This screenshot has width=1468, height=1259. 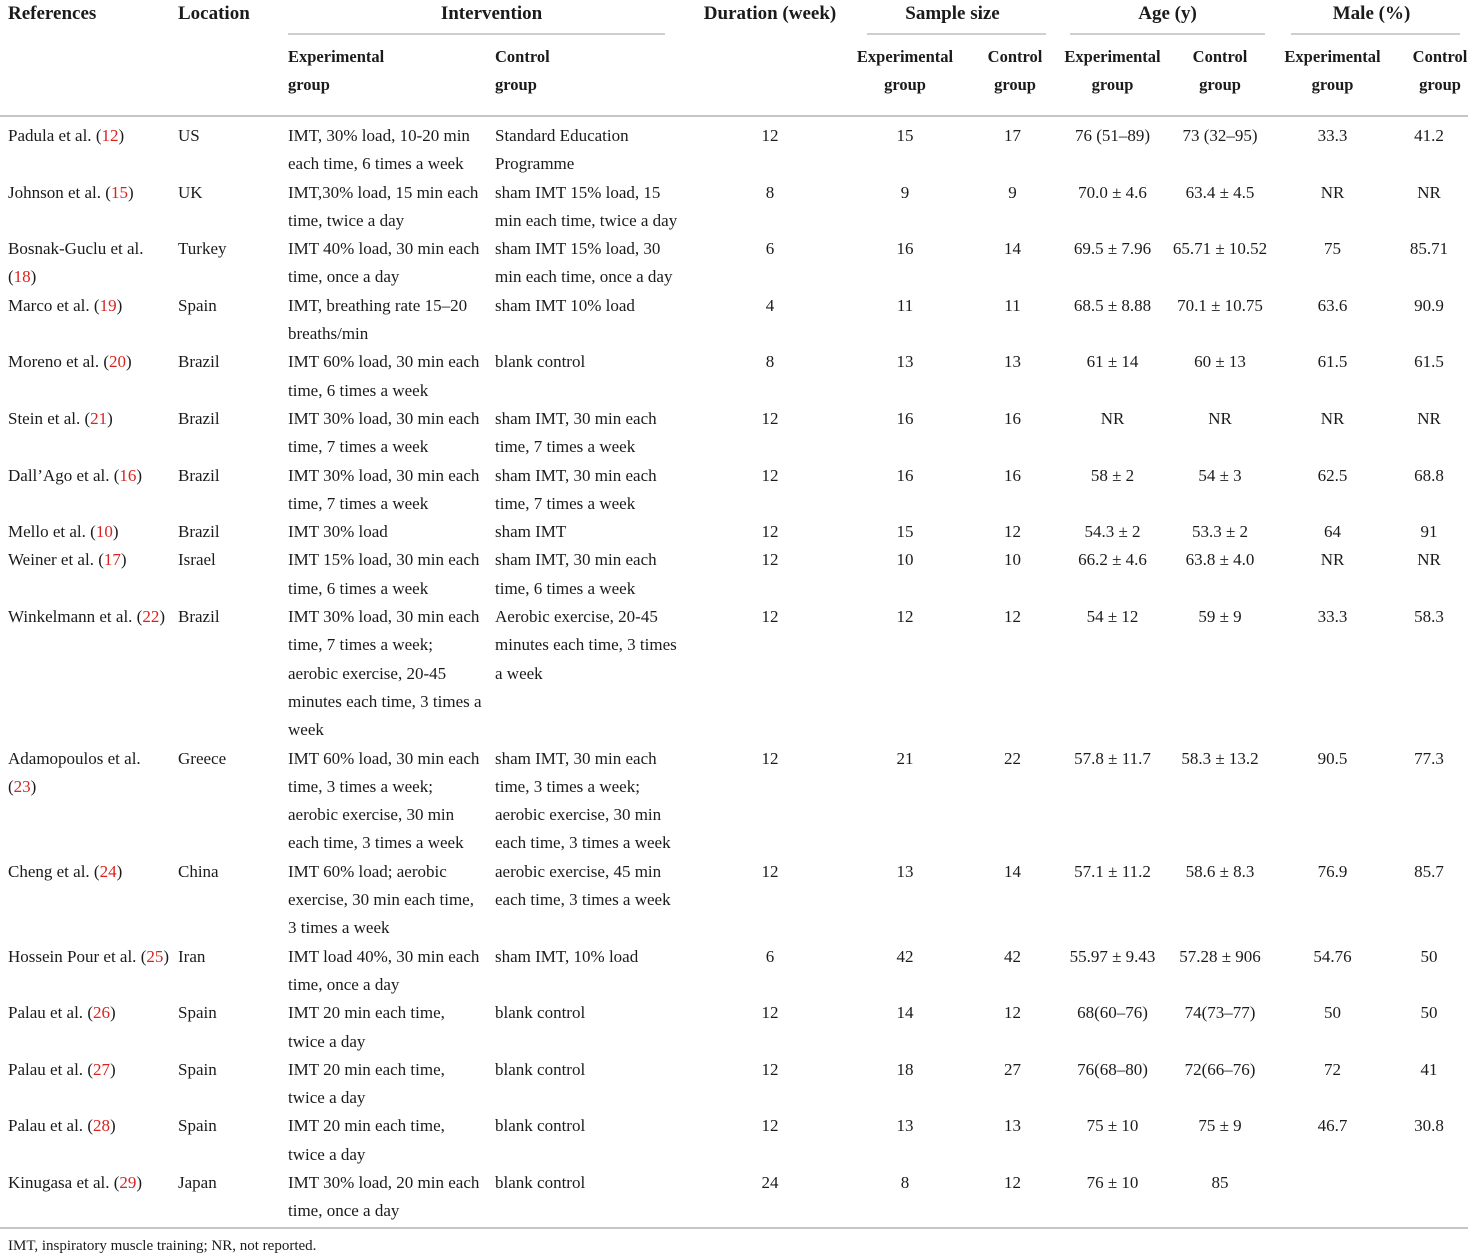 I want to click on location-cell: China, so click(x=198, y=871).